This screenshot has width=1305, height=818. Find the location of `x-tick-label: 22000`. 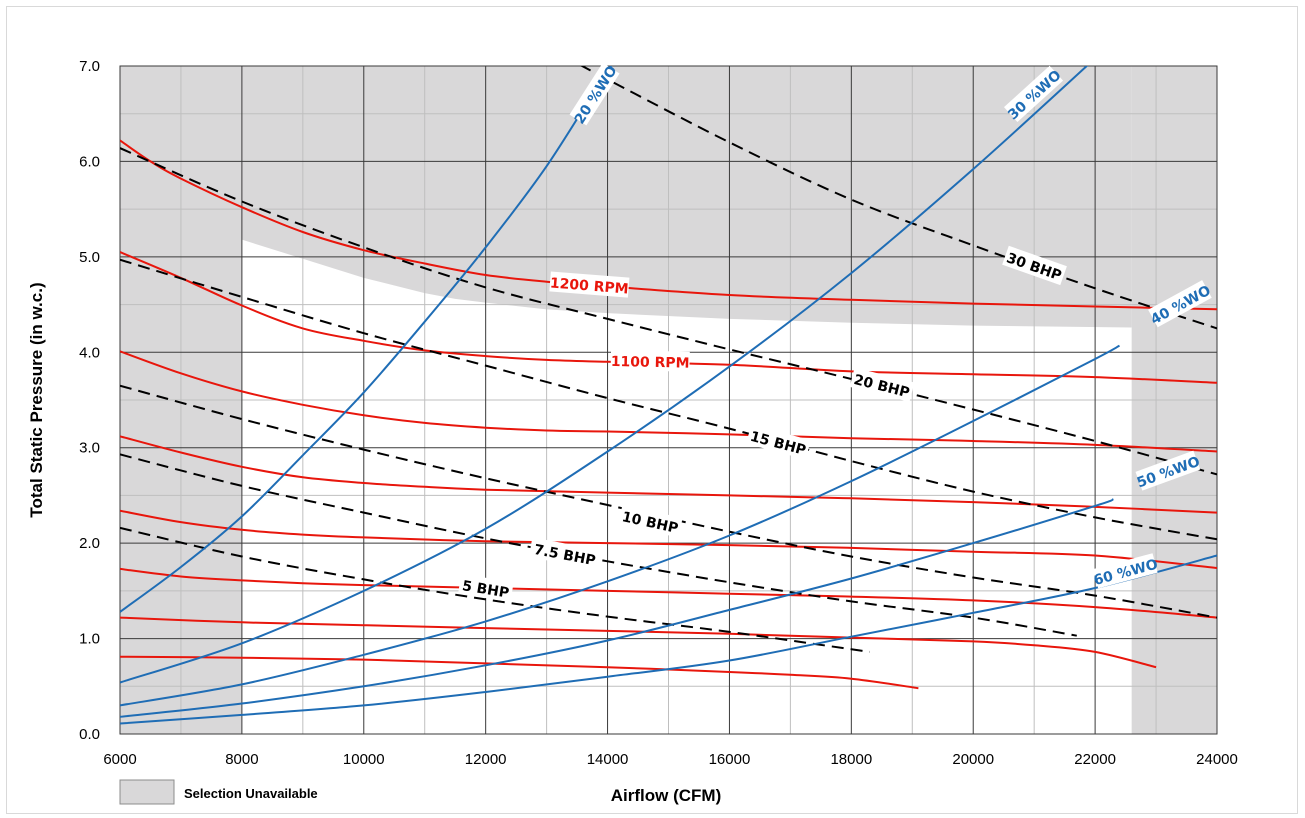

x-tick-label: 22000 is located at coordinates (1095, 759).